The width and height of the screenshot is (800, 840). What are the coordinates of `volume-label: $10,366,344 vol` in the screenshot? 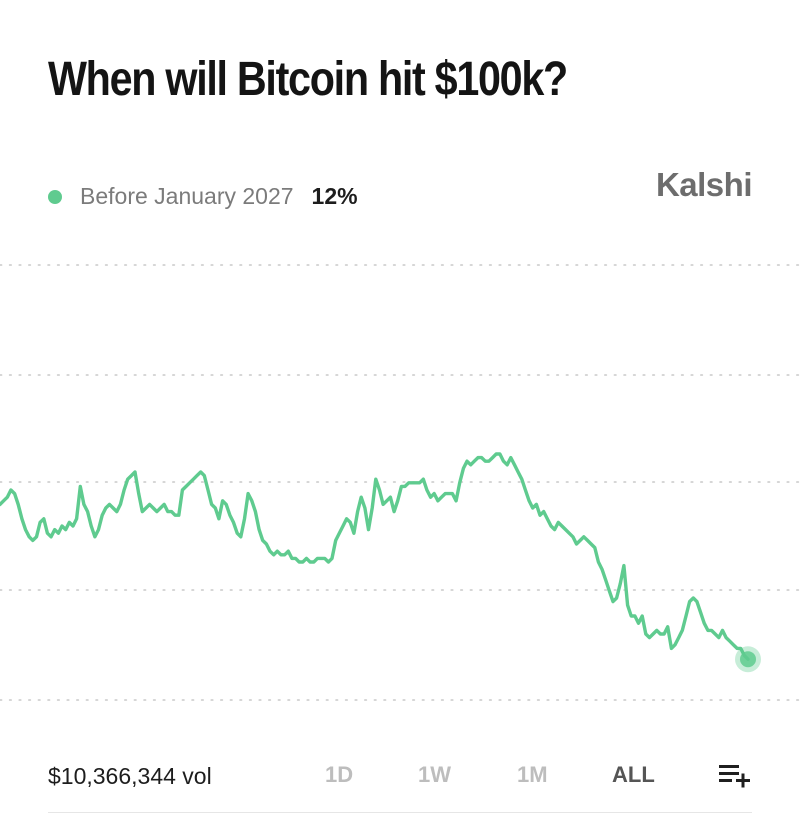 It's located at (130, 775).